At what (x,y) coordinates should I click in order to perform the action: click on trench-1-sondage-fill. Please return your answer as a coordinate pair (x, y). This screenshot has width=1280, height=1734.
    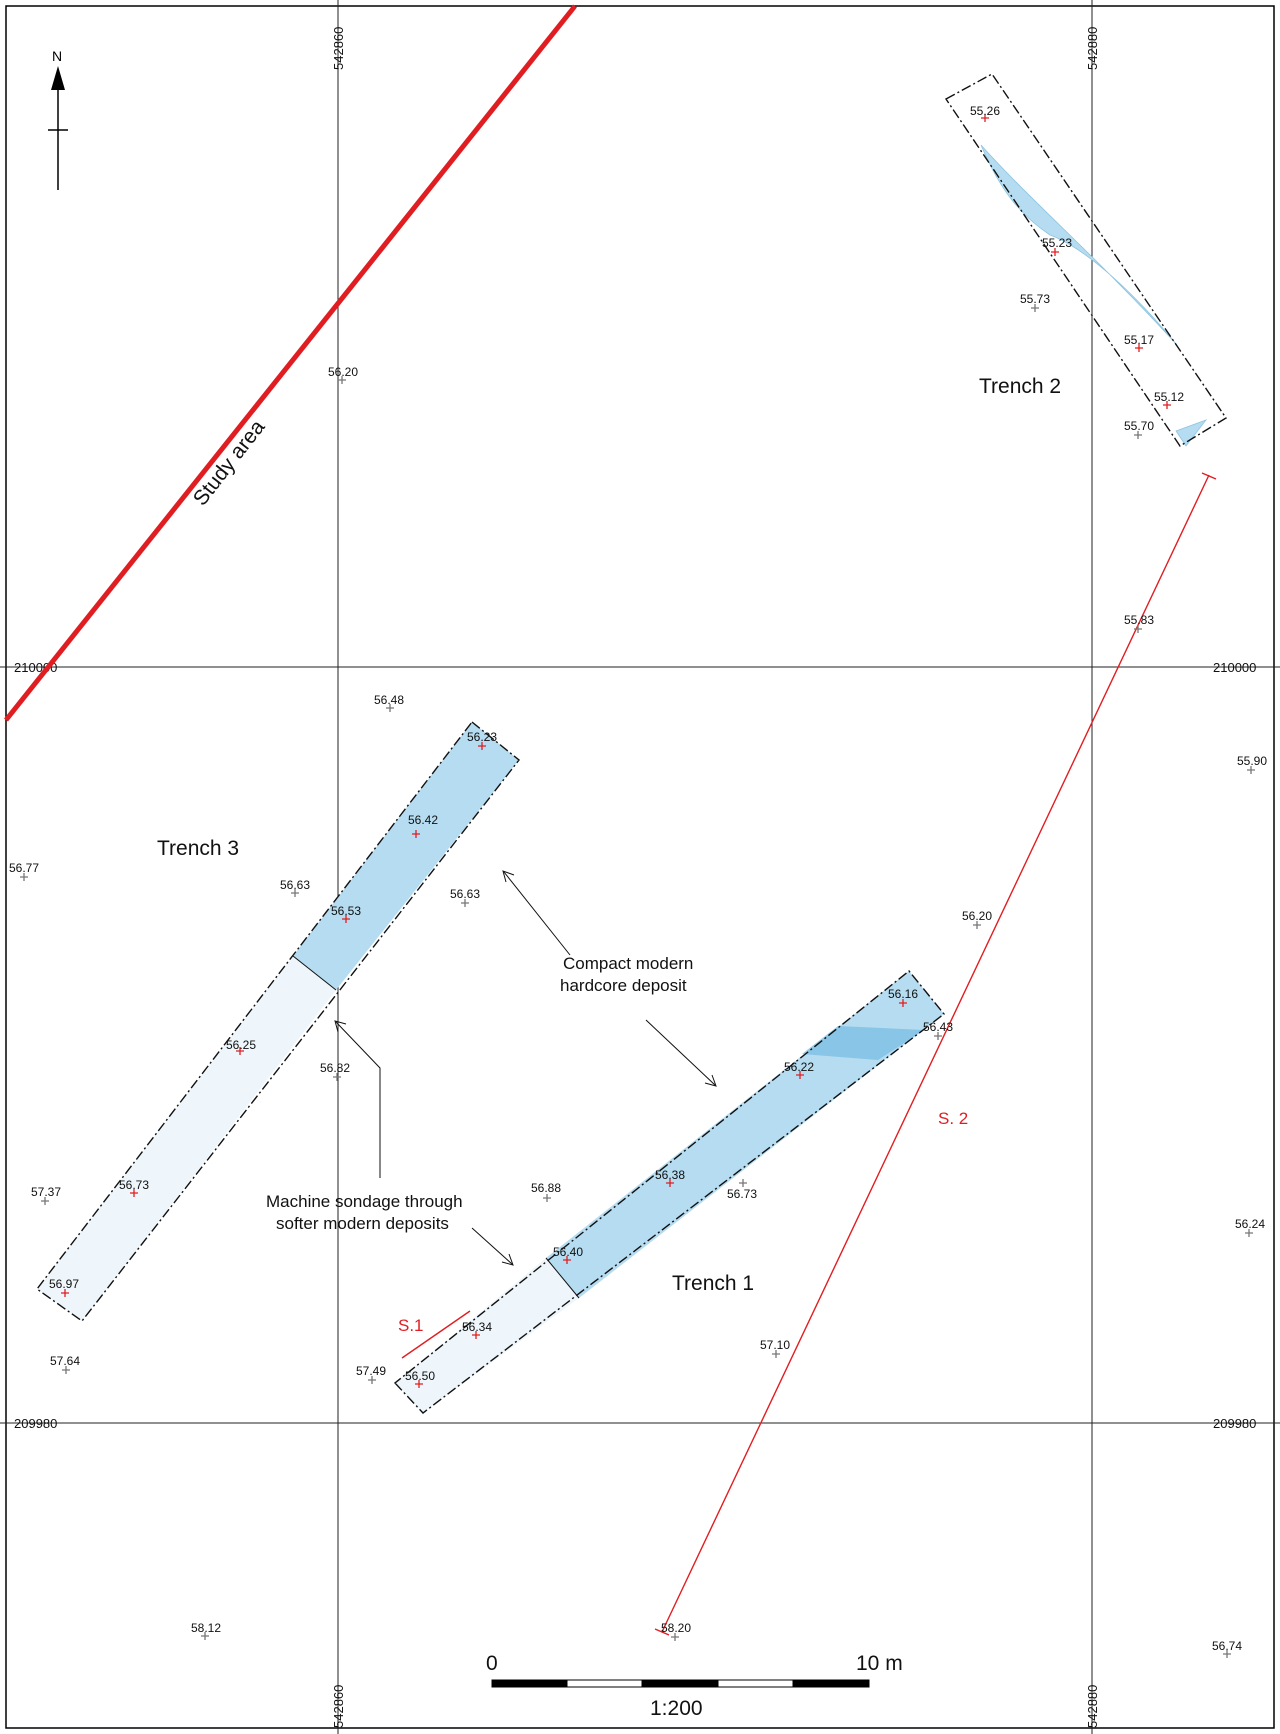
    Looking at the image, I should click on (487, 1335).